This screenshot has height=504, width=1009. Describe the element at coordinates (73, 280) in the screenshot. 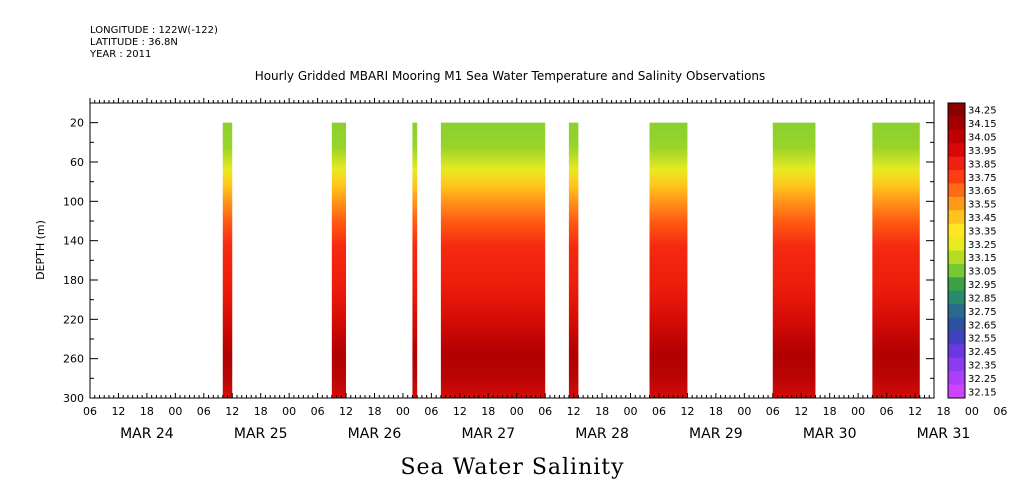

I see `y-tick-label: 180` at that location.